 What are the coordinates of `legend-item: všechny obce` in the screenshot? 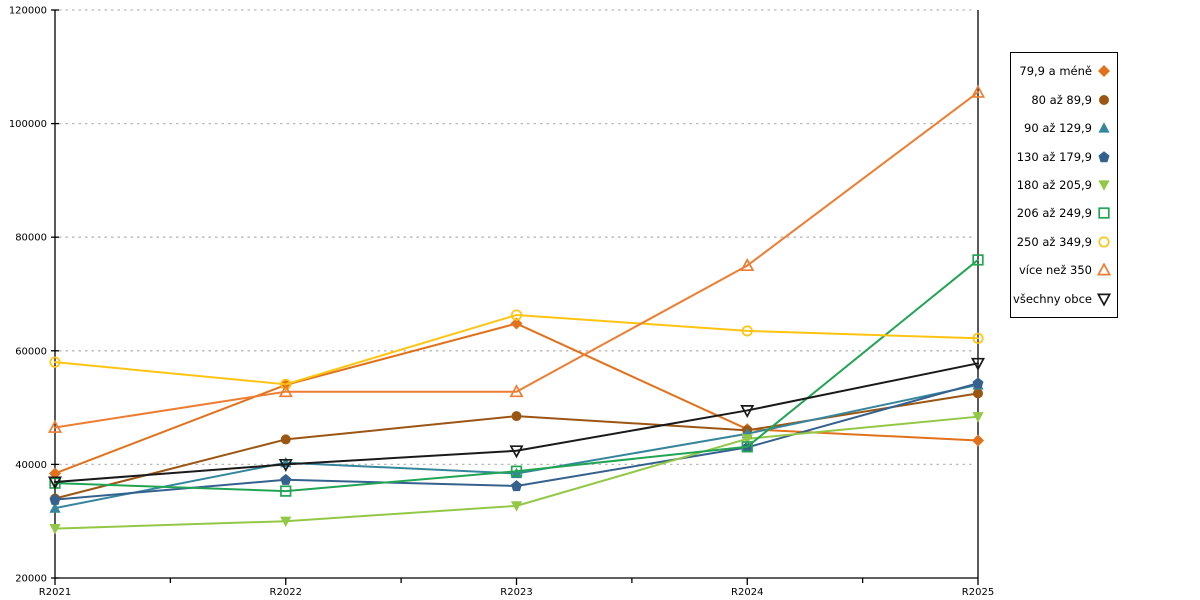 It's located at (1062, 299).